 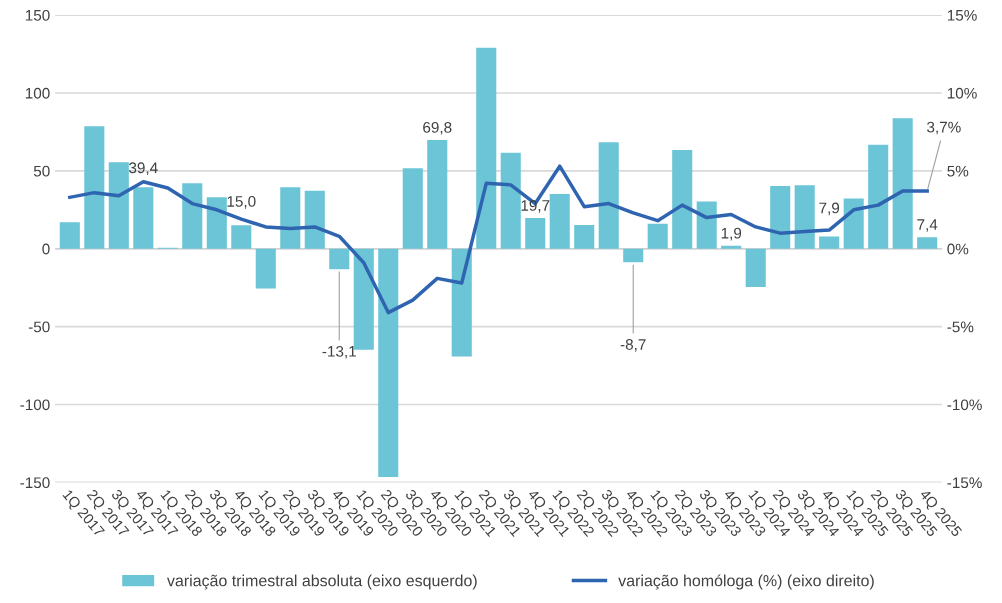 I want to click on data-label: 39,4, so click(x=143, y=168).